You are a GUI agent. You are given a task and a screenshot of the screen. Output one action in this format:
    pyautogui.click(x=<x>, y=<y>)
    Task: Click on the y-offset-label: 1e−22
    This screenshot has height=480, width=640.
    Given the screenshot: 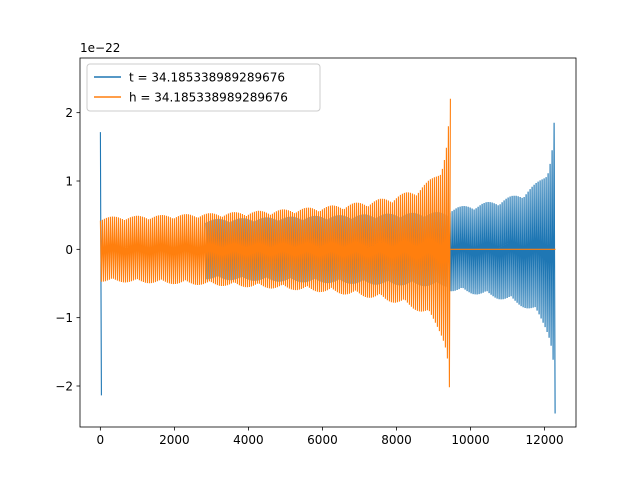 What is the action you would take?
    pyautogui.click(x=100, y=48)
    